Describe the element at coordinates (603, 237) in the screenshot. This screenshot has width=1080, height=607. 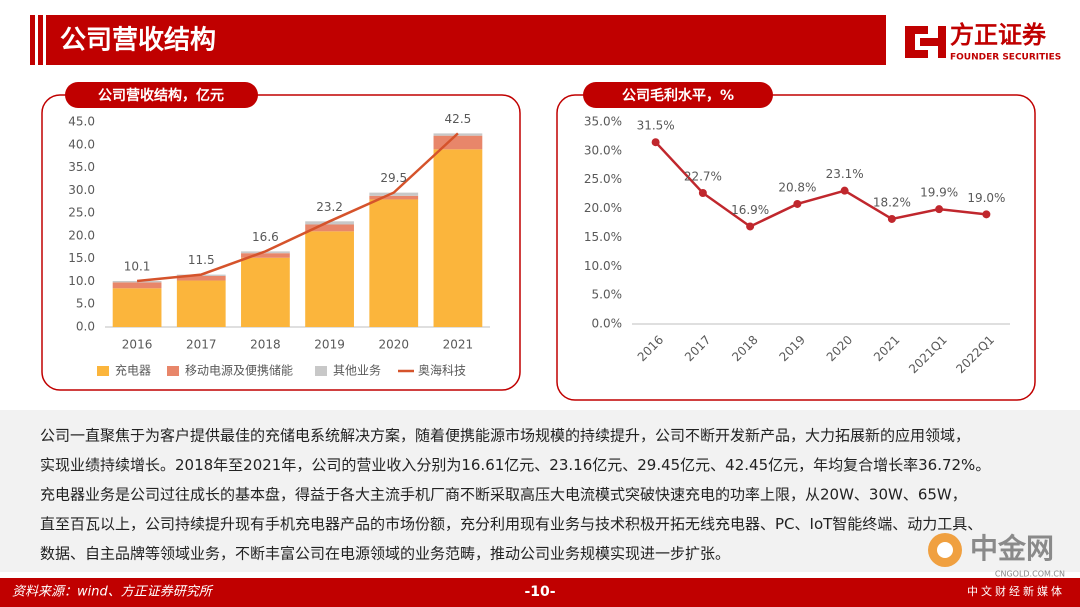
I see `y-tick-label: 15.0%` at that location.